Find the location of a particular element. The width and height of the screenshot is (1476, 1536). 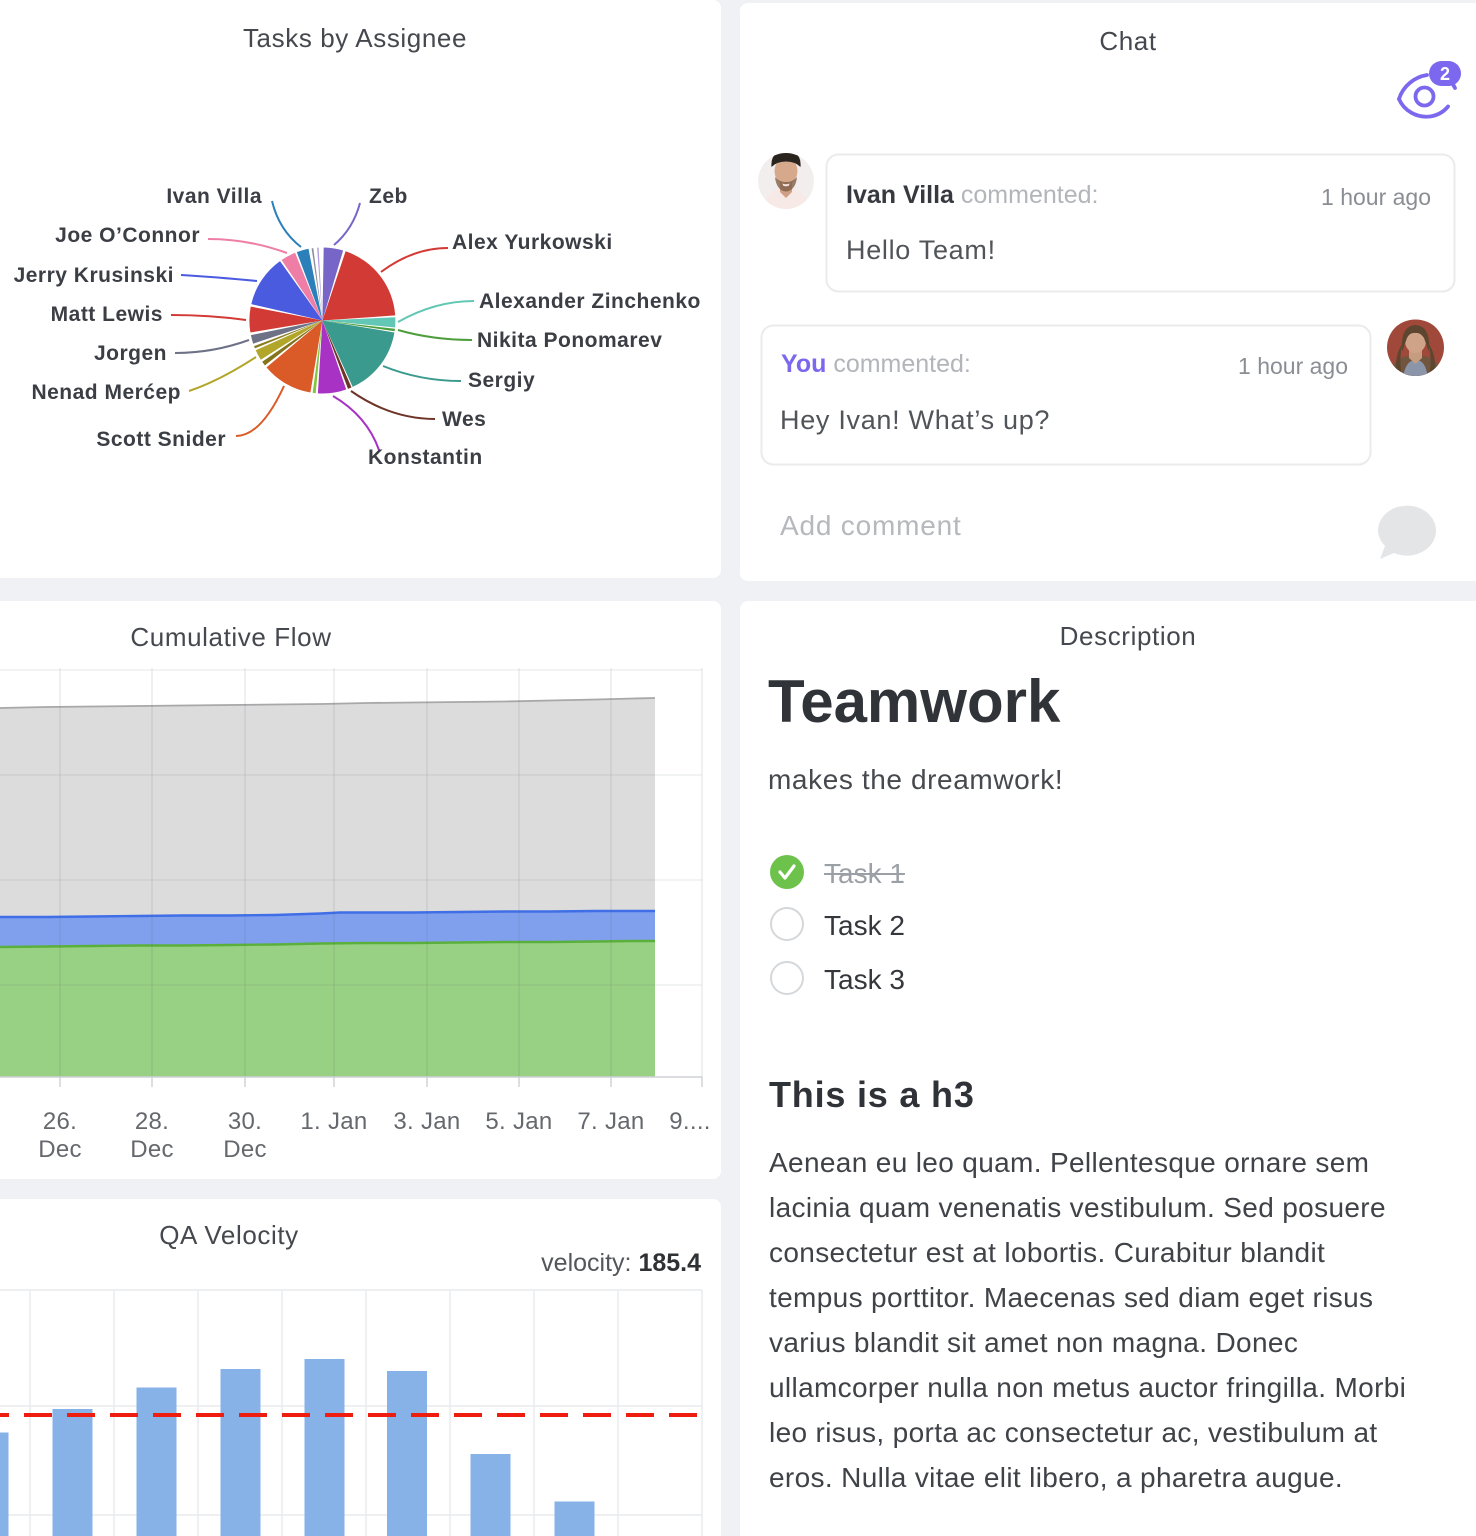

svg-text: 2 is located at coordinates (1445, 74).